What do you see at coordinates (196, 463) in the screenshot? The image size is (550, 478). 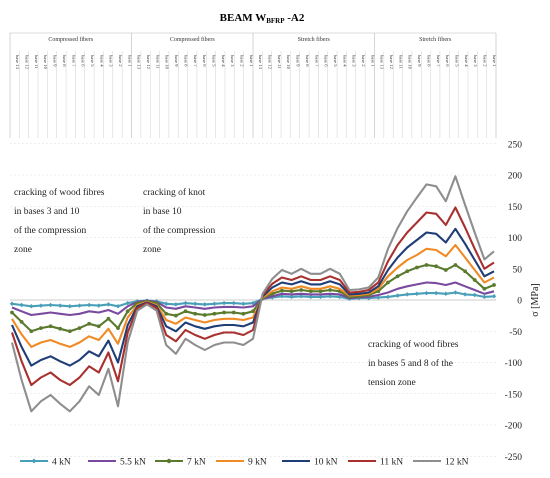 I see `legend-label: 7 kN` at bounding box center [196, 463].